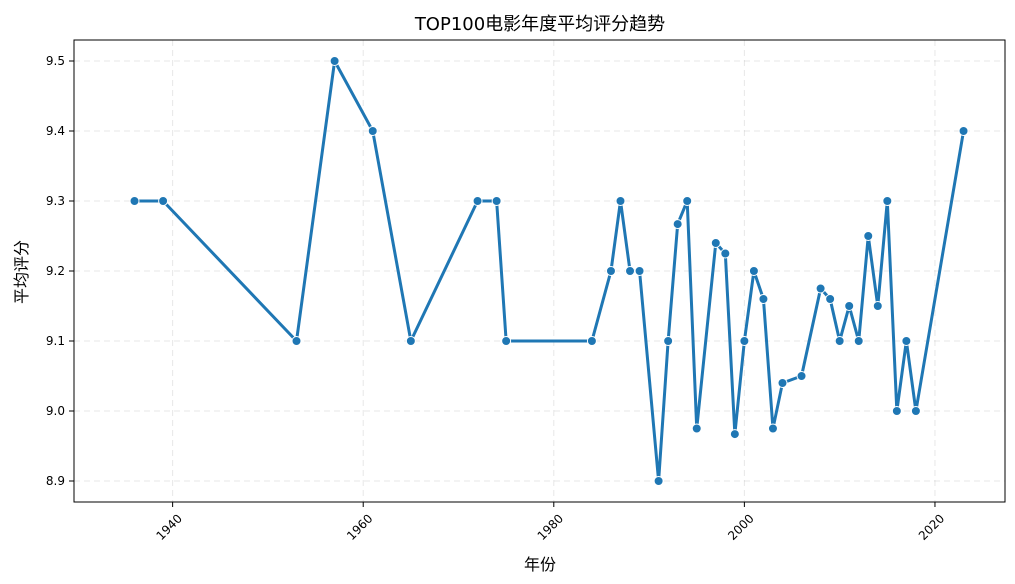 The height and width of the screenshot is (584, 1015). Describe the element at coordinates (550, 526) in the screenshot. I see `x-tick-label: 1980` at that location.